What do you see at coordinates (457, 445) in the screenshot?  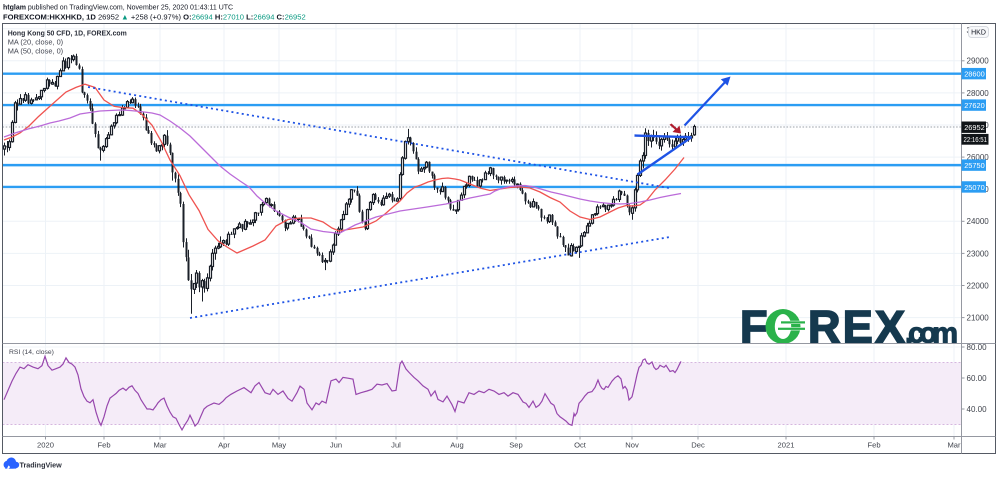 I see `svg-text: Aug` at bounding box center [457, 445].